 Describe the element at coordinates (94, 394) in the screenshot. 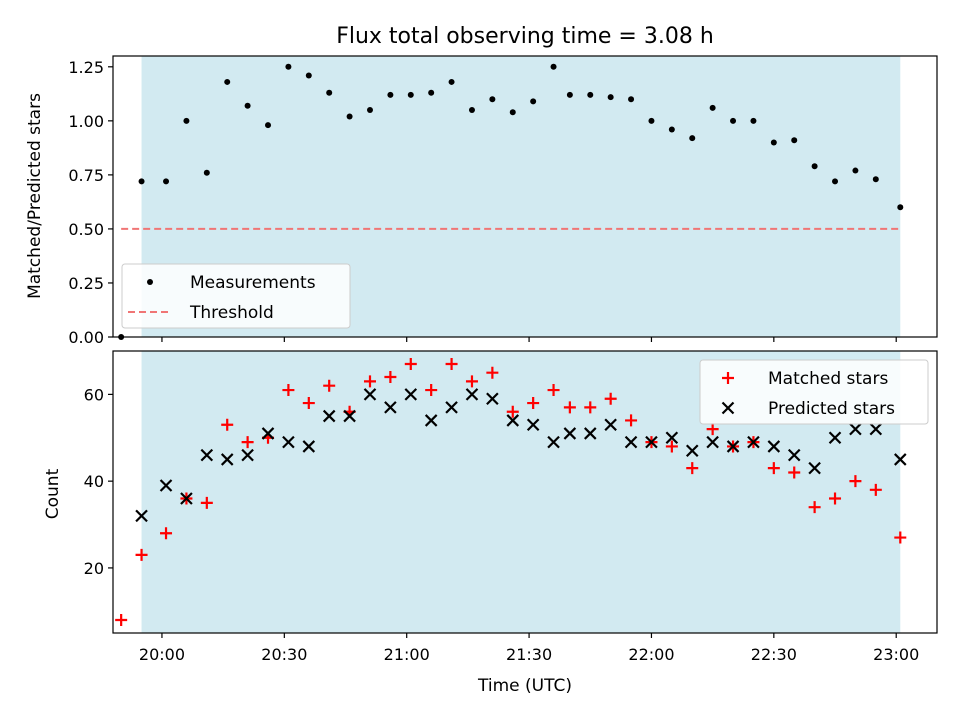

I see `y-tick-label: 60` at that location.